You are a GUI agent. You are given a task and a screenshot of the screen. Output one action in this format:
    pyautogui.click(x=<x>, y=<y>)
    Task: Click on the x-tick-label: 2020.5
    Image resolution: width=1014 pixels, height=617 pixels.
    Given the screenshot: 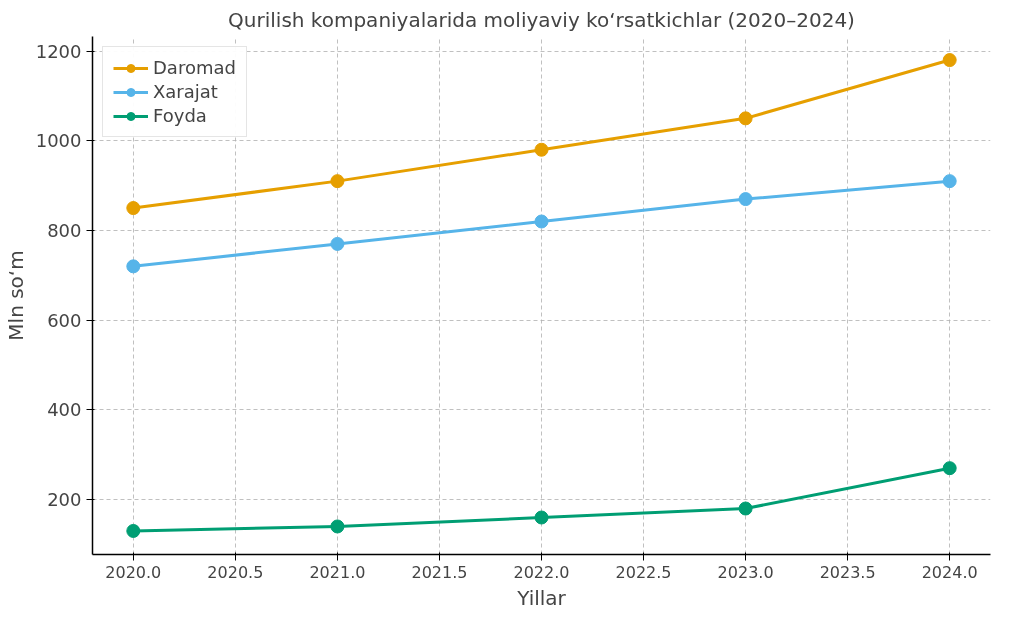 What is the action you would take?
    pyautogui.click(x=235, y=572)
    